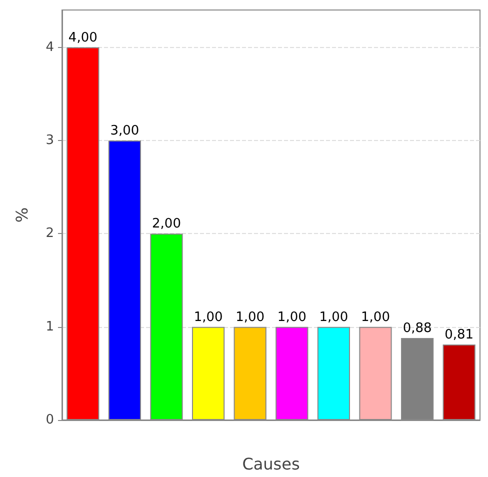 This screenshot has height=477, width=488. Describe the element at coordinates (50, 326) in the screenshot. I see `y-tick-label: 1` at that location.